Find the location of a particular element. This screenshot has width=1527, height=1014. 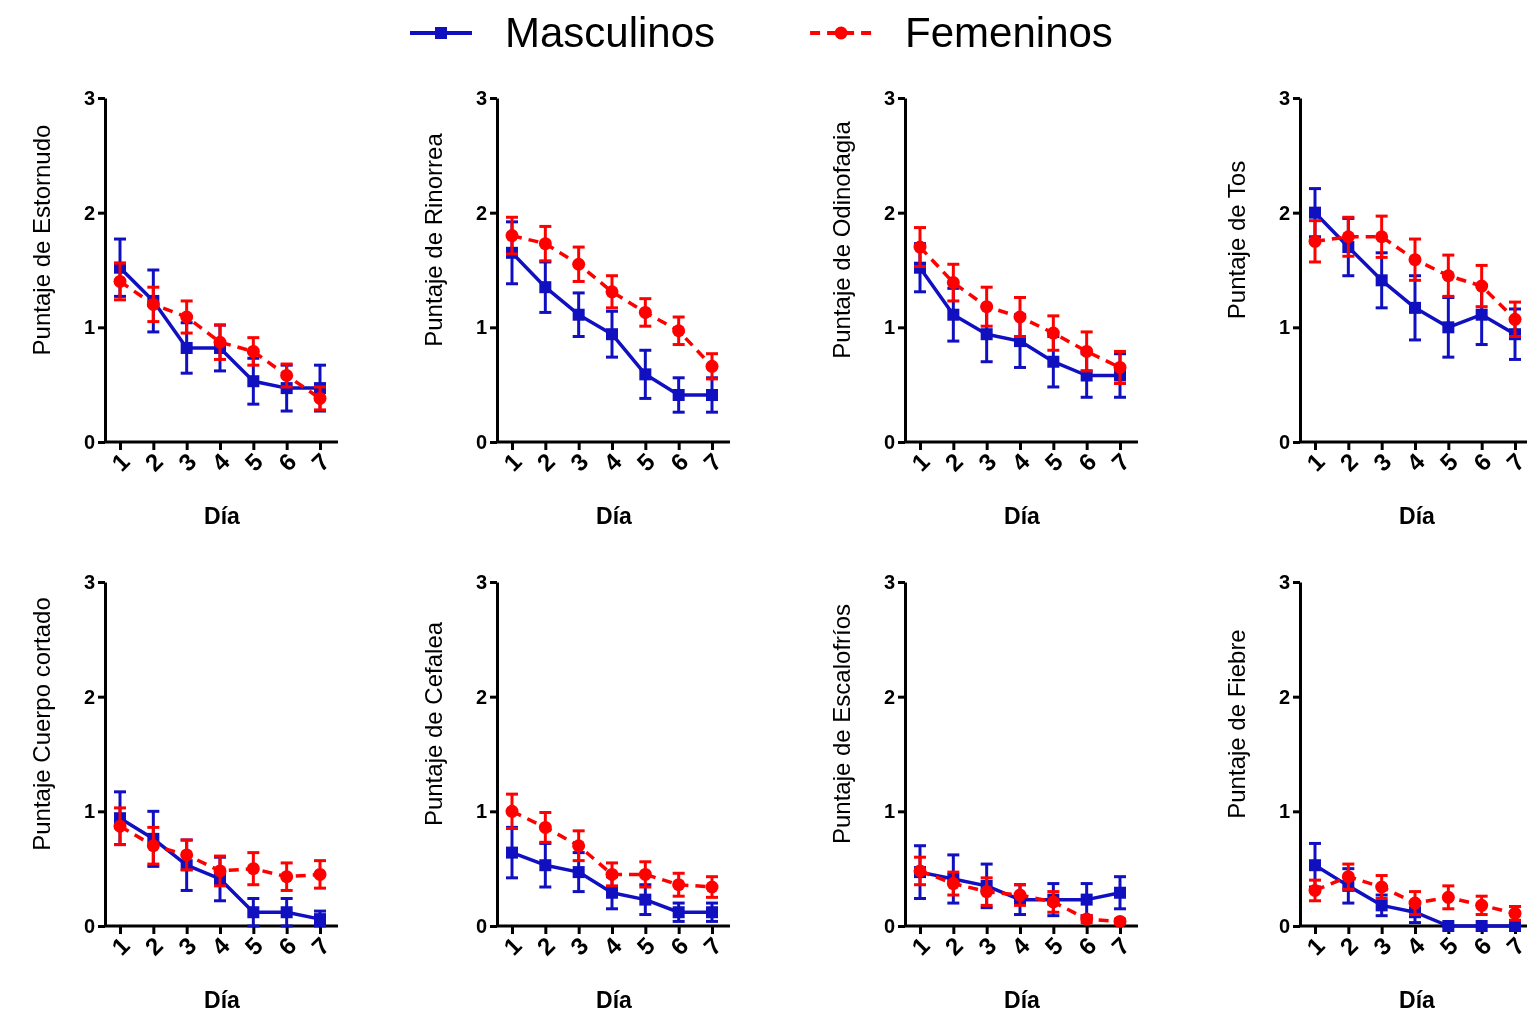

y-axis-title: Puntaje de Rinorrea is located at coordinates (433, 239).